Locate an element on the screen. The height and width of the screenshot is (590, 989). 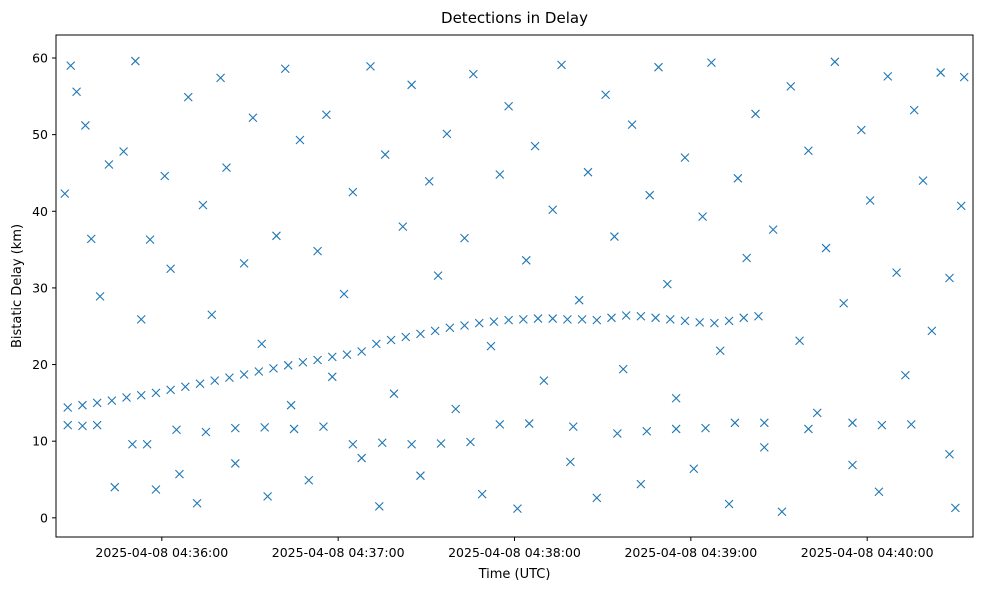
x-tick-label: 2025-04-08 04:38:00 is located at coordinates (514, 552).